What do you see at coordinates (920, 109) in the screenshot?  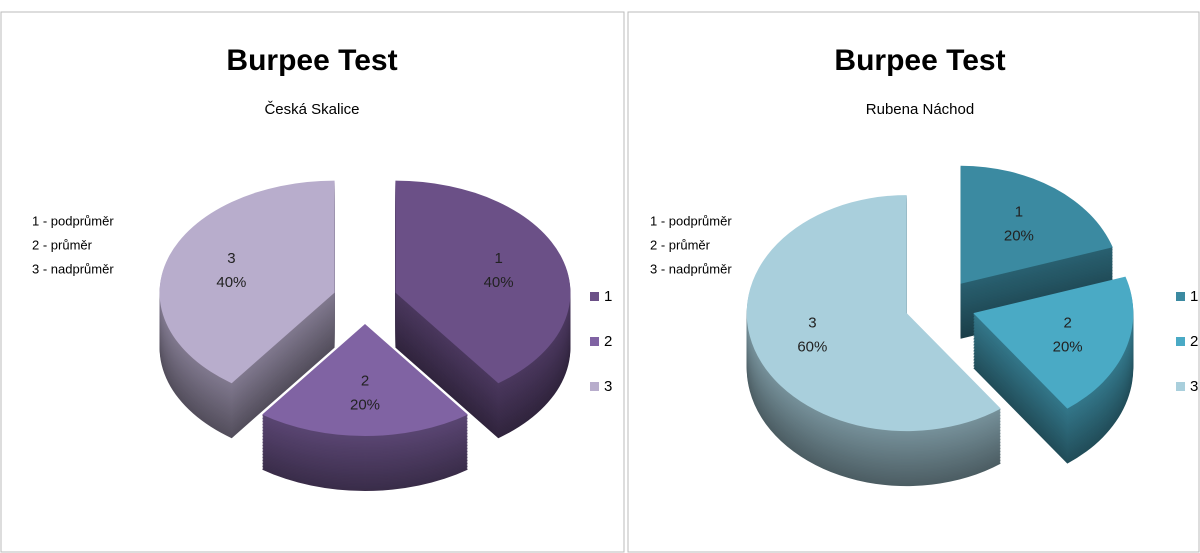 I see `chart-subtitle: Rubena Náchod` at bounding box center [920, 109].